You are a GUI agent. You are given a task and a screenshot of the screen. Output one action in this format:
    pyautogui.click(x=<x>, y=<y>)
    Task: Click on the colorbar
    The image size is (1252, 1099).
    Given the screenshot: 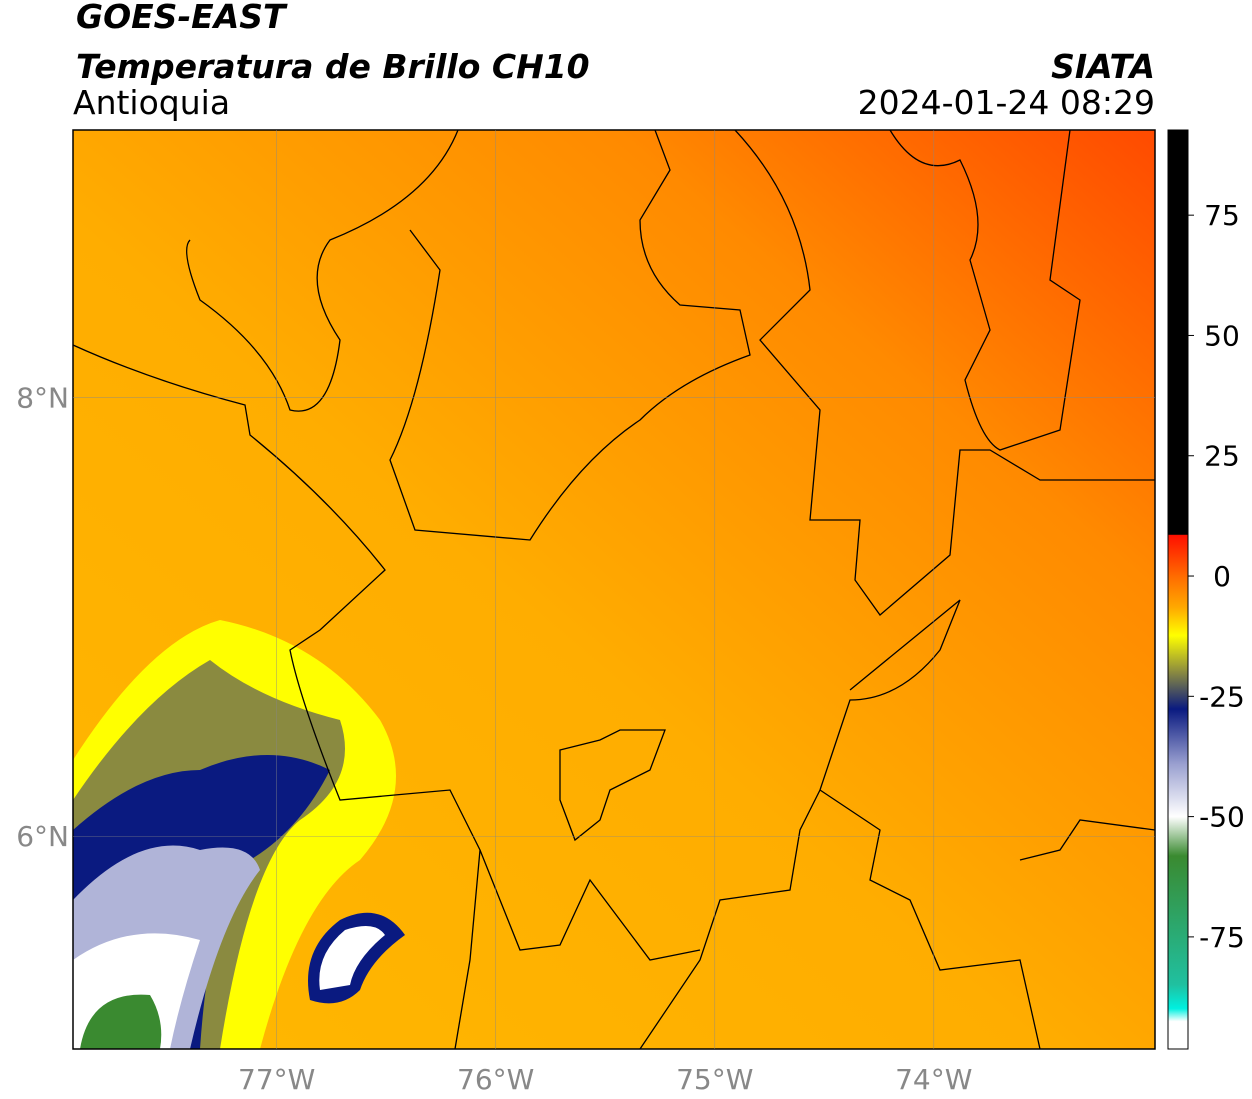 What is the action you would take?
    pyautogui.click(x=1178, y=589)
    